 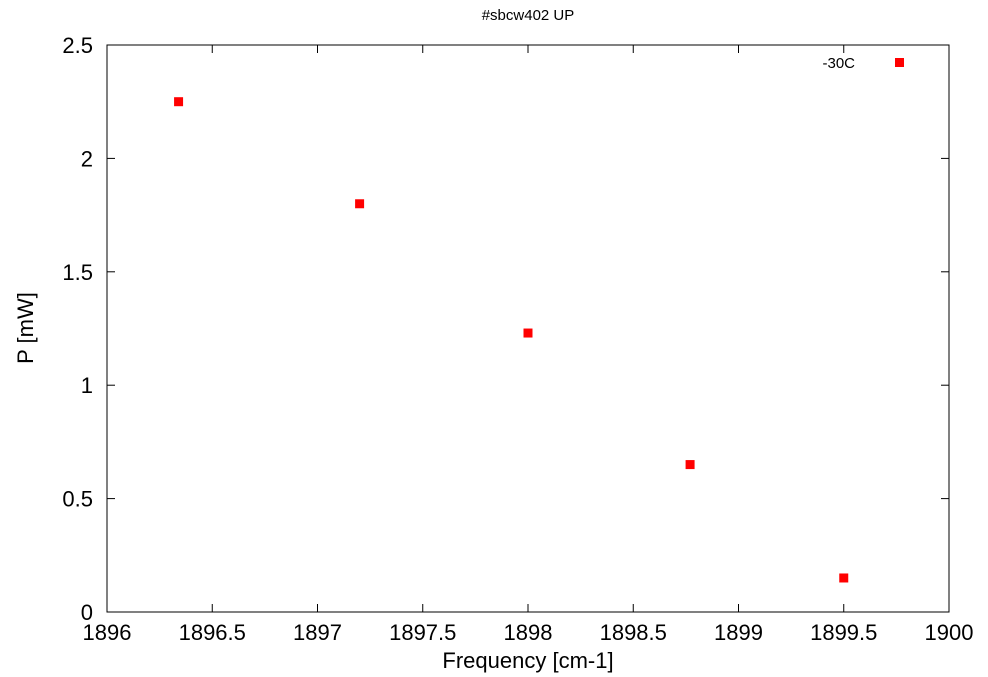 What do you see at coordinates (527, 660) in the screenshot?
I see `x-axis-title: Frequency [cm-1]` at bounding box center [527, 660].